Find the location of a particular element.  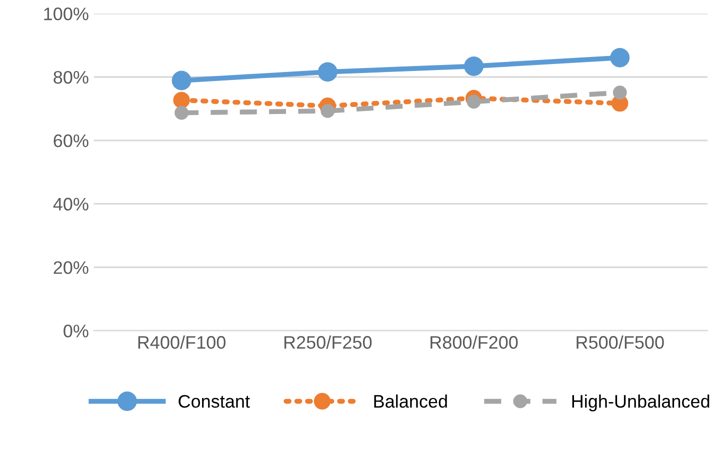

legend-label: Balanced is located at coordinates (410, 401).